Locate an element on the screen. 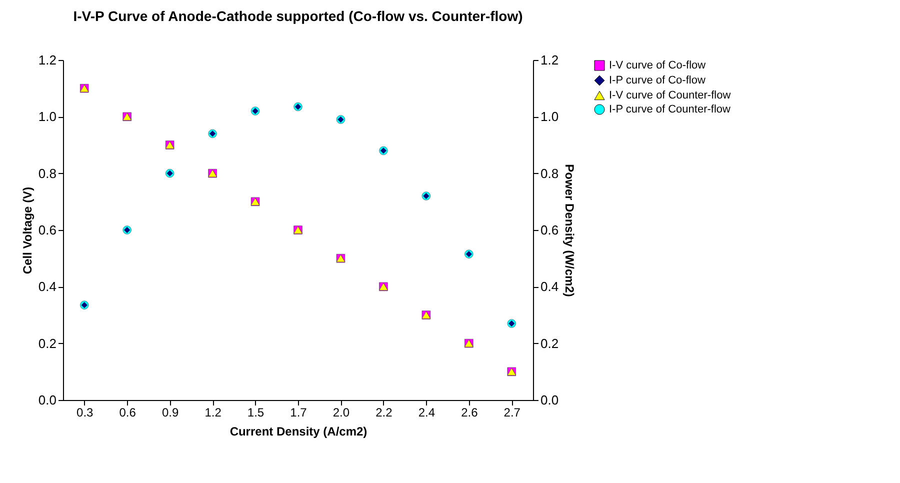 The width and height of the screenshot is (900, 483). y2-tick-label: 0.8 is located at coordinates (549, 173).